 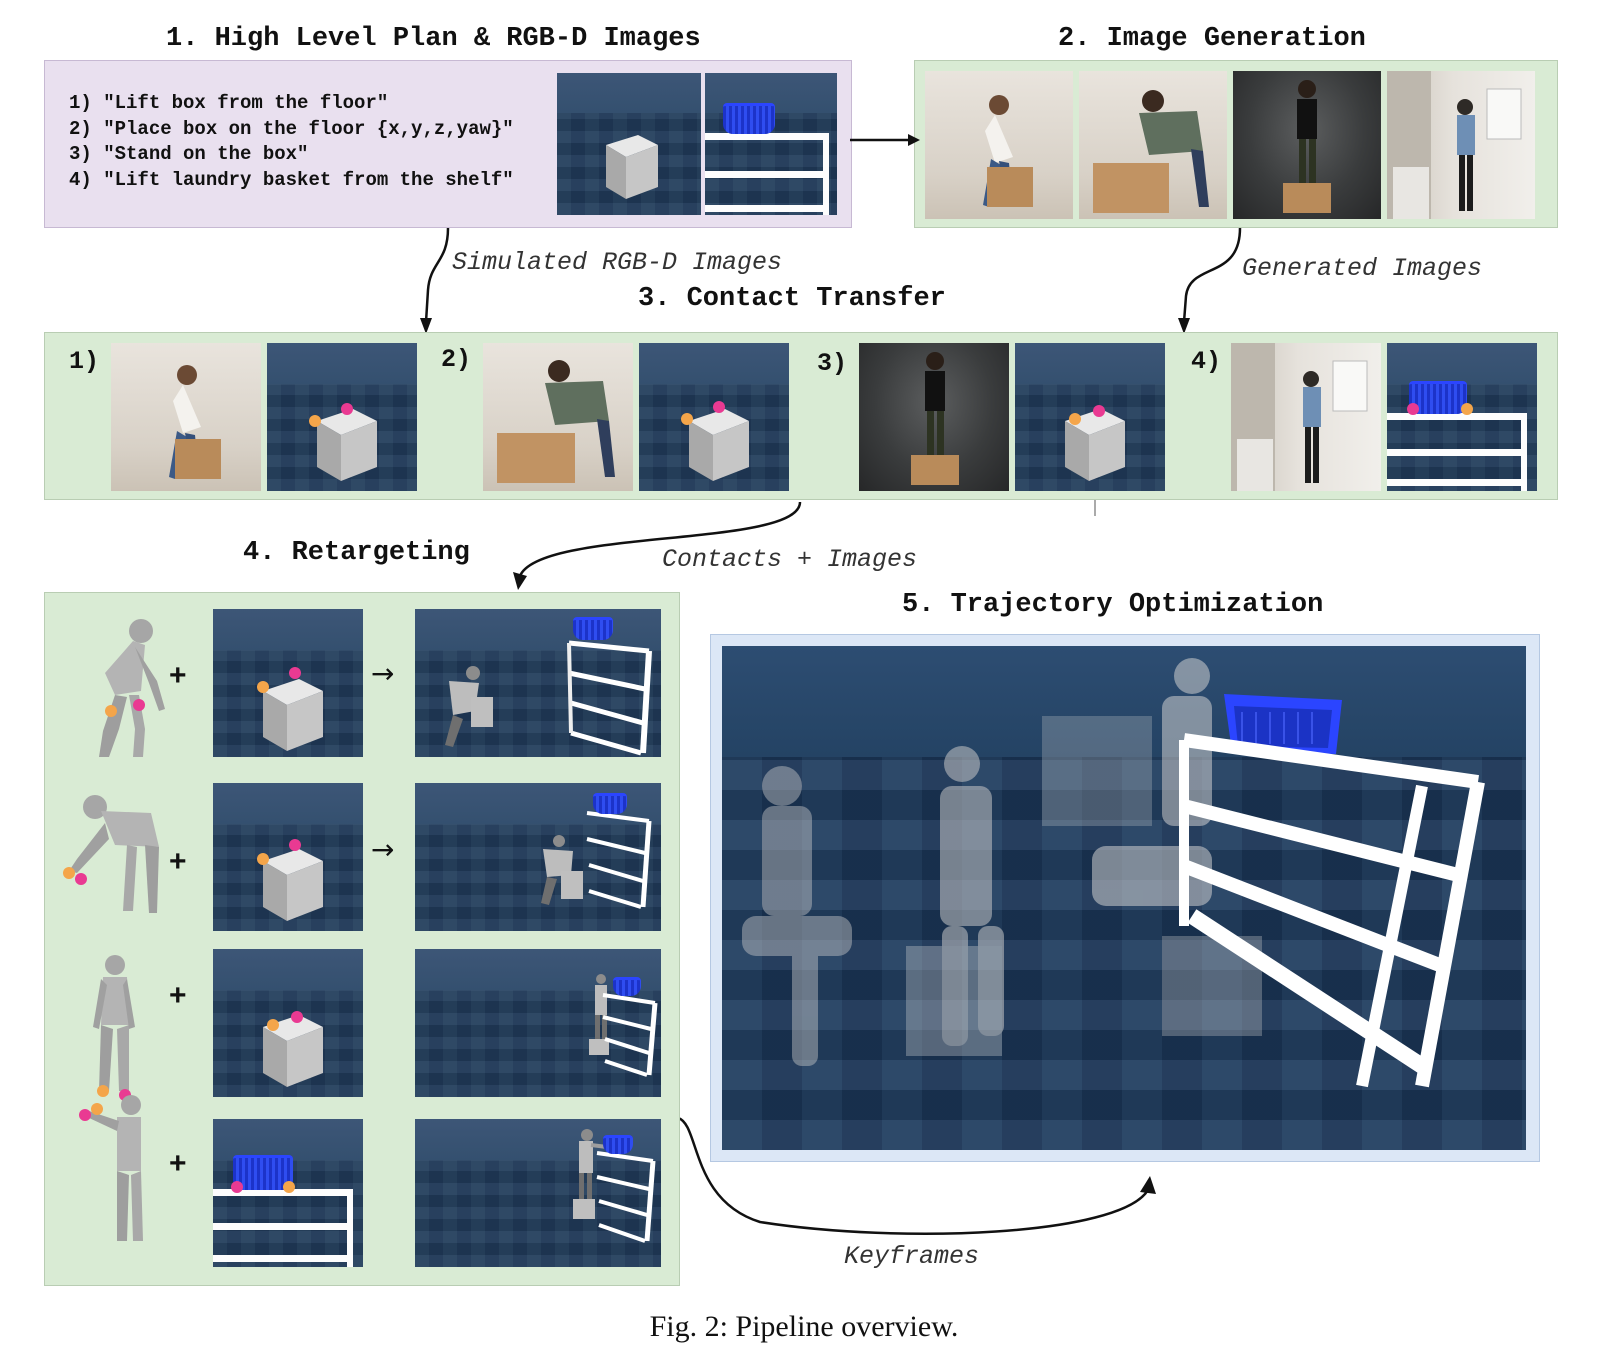 What do you see at coordinates (1113, 605) in the screenshot?
I see `trajectory-section-title: 5. Trajectory Optimization` at bounding box center [1113, 605].